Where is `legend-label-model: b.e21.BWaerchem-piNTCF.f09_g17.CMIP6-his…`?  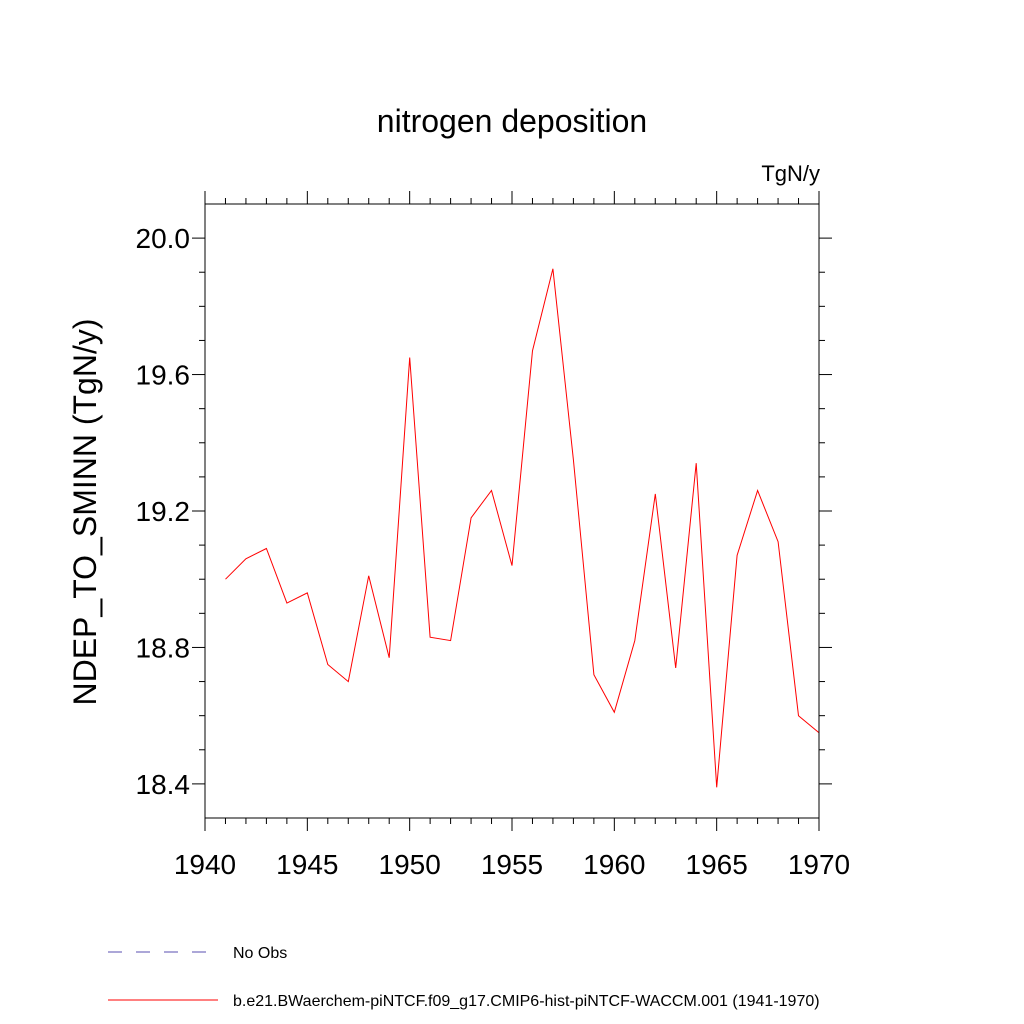 legend-label-model: b.e21.BWaerchem-piNTCF.f09_g17.CMIP6-his… is located at coordinates (526, 1001).